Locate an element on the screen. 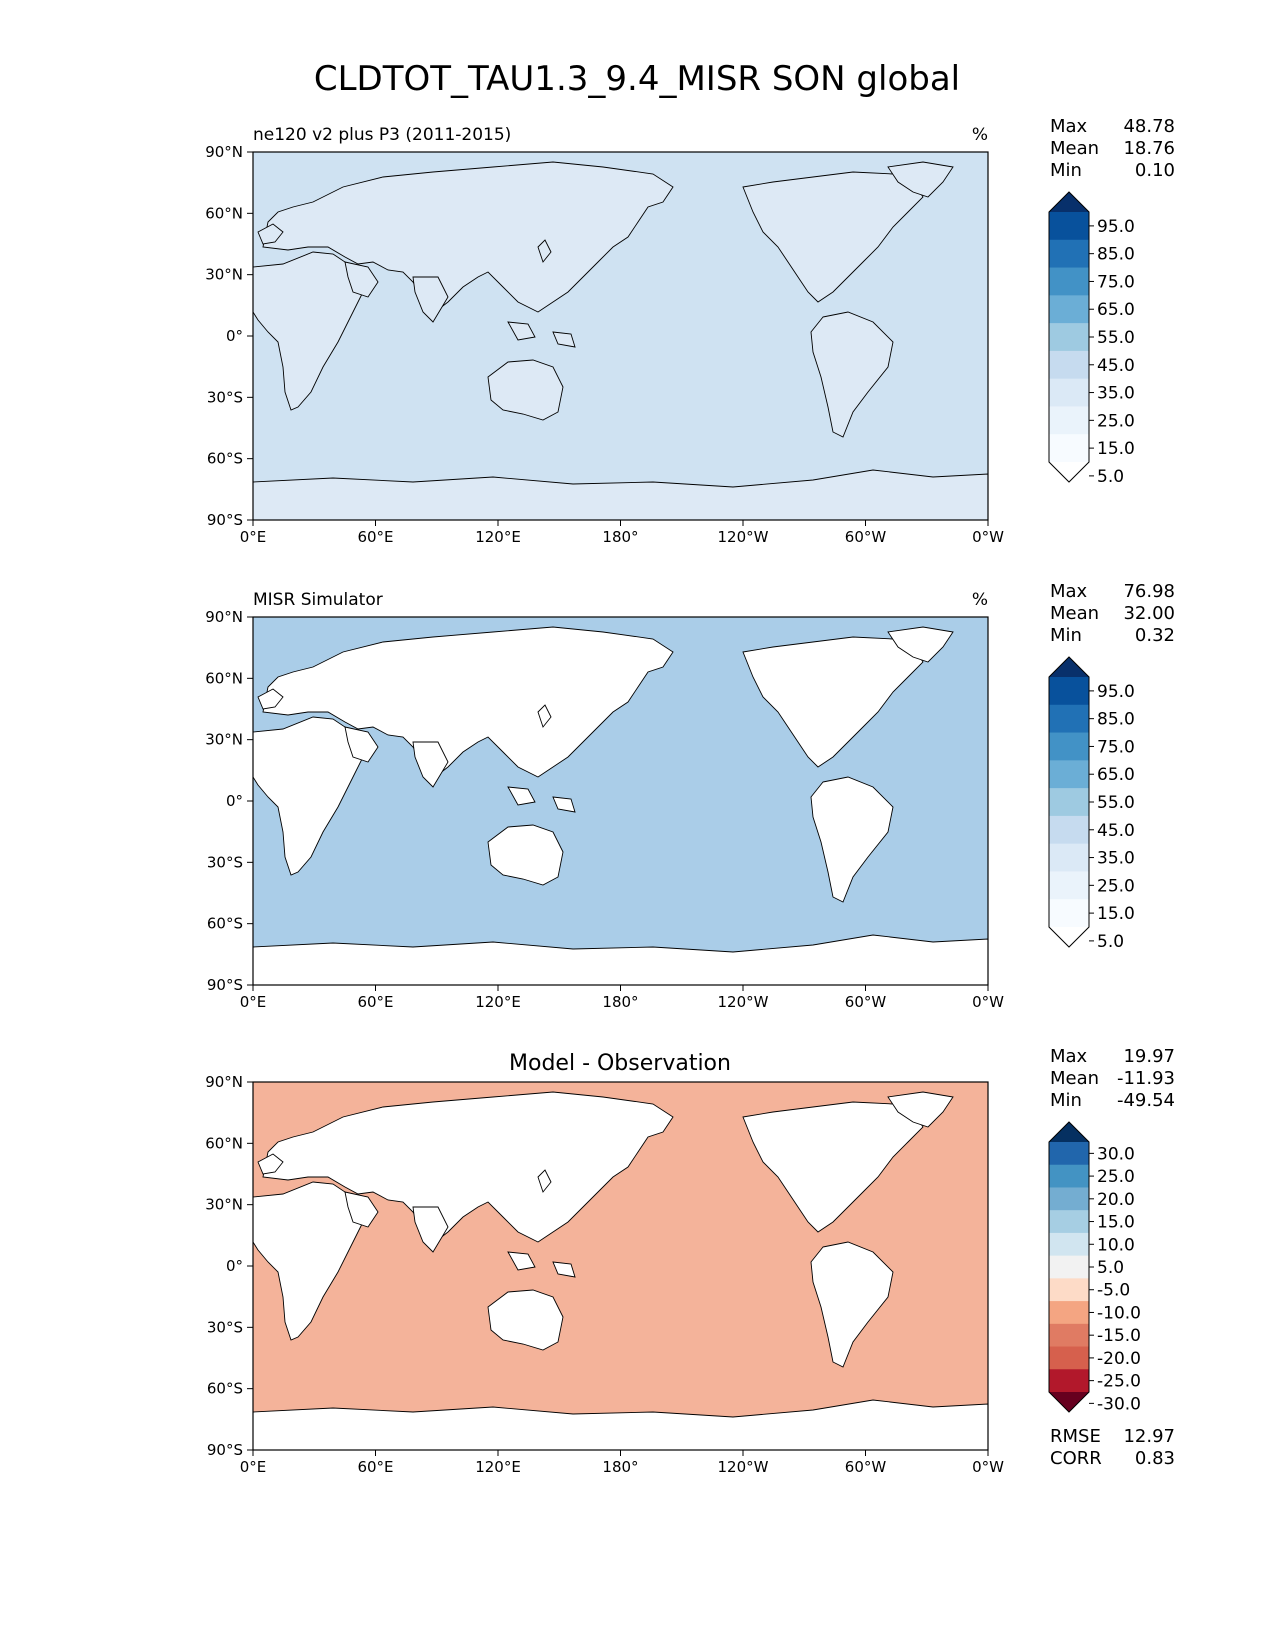  stat-value: -49.54 is located at coordinates (1146, 1100).